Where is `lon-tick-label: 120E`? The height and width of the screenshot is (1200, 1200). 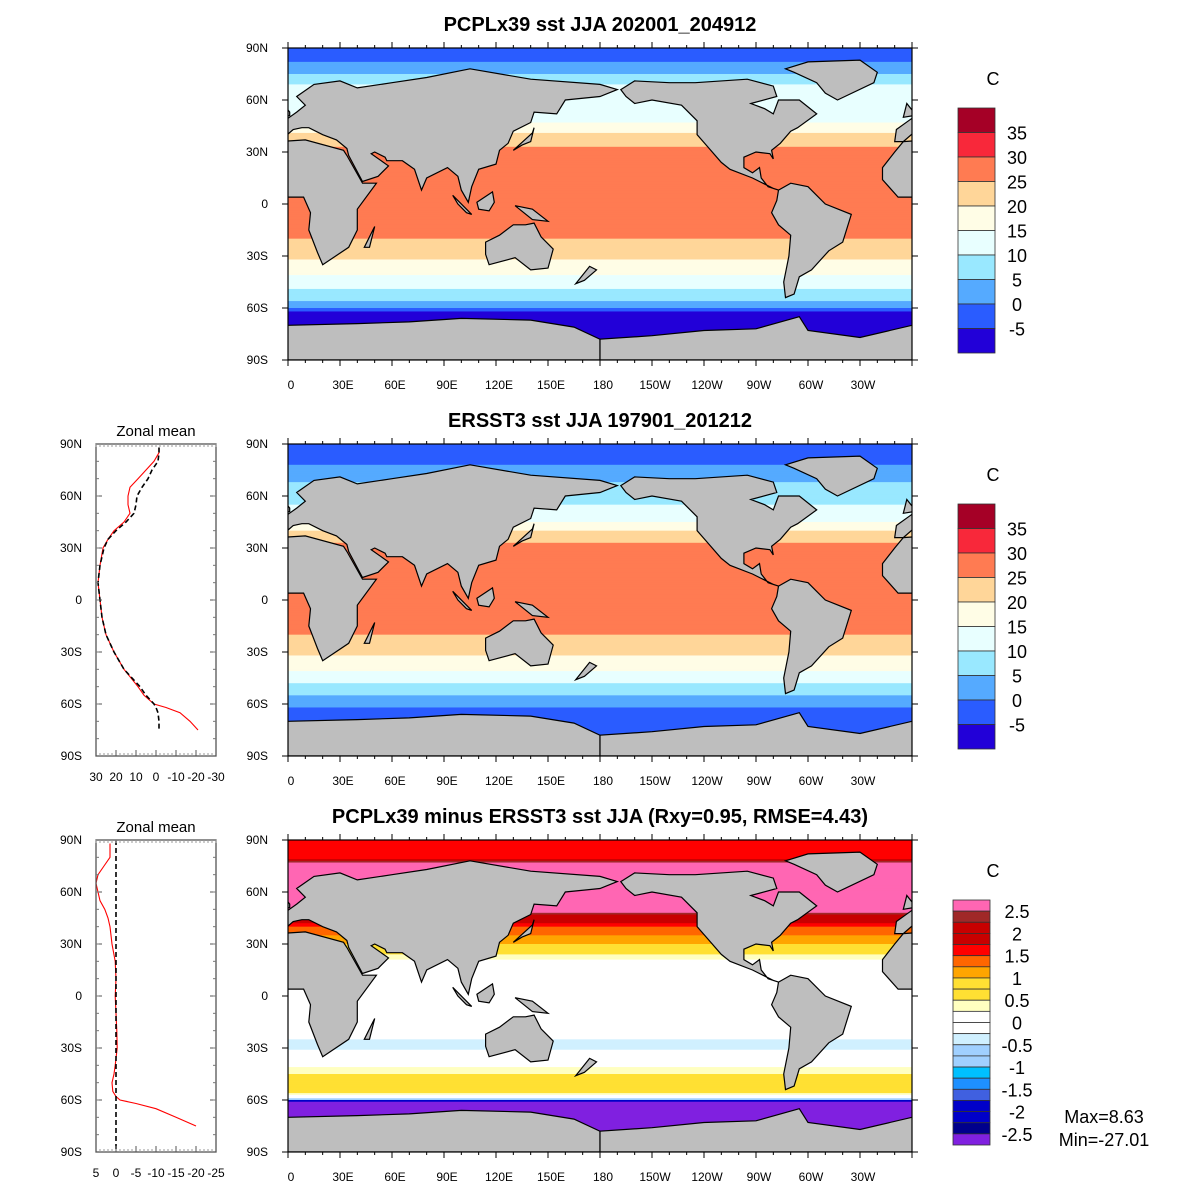
lon-tick-label: 120E is located at coordinates (499, 385).